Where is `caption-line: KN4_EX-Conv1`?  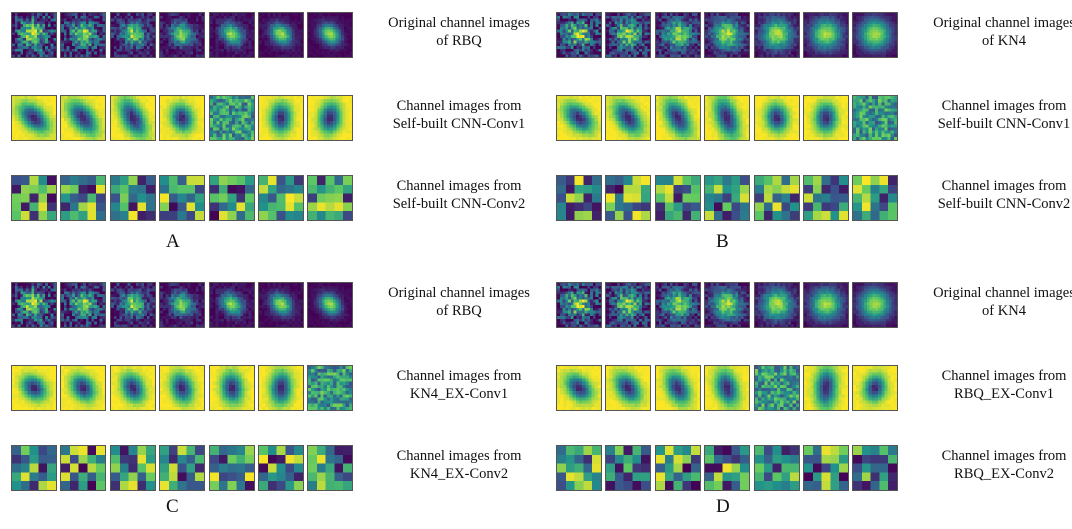
caption-line: KN4_EX-Conv1 is located at coordinates (459, 394).